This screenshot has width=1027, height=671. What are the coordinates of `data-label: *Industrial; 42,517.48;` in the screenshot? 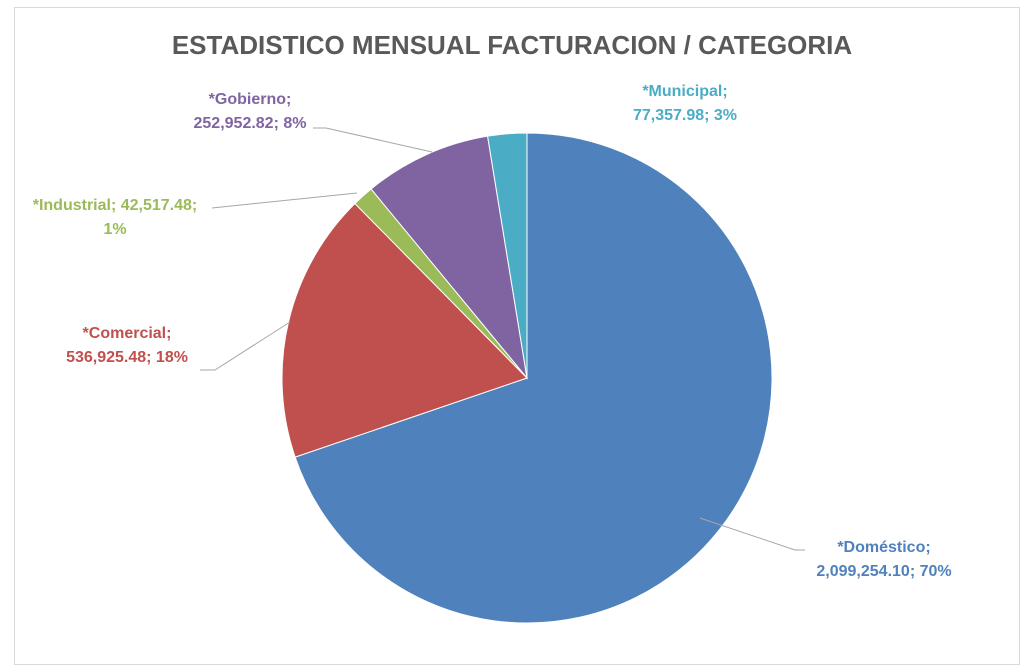 It's located at (115, 205).